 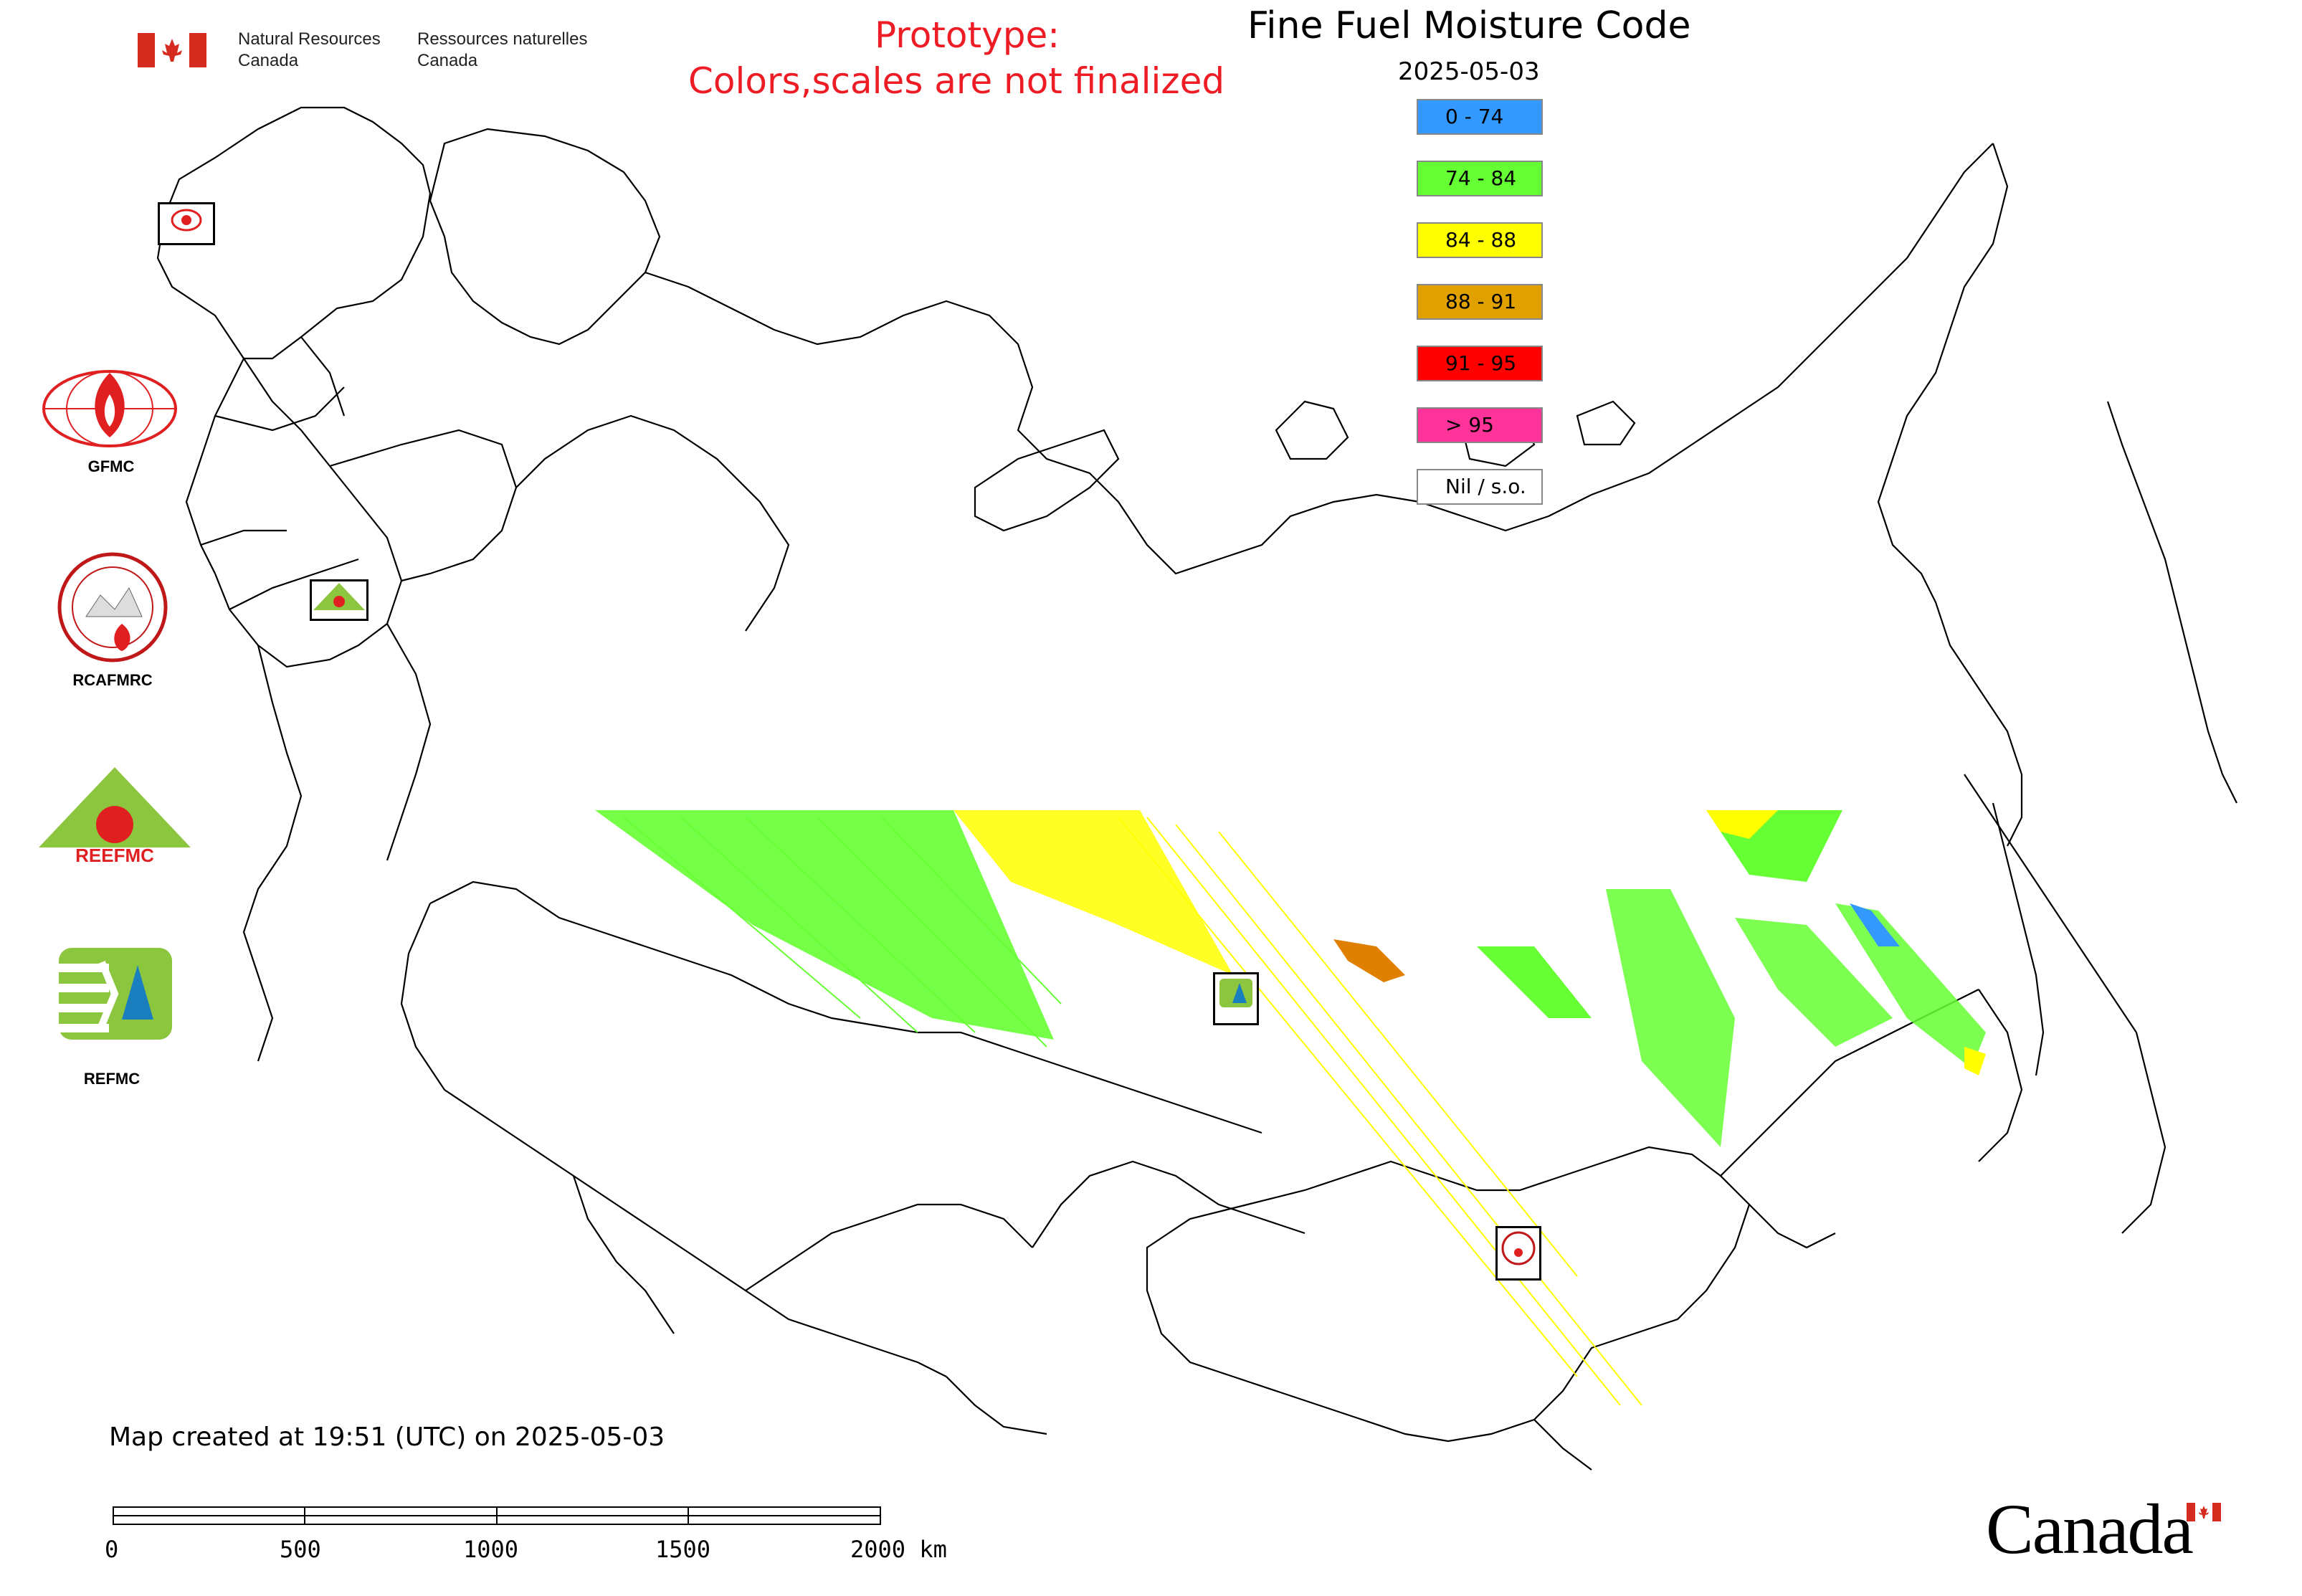 What do you see at coordinates (491, 1549) in the screenshot?
I see `scale-label-1000: 1000` at bounding box center [491, 1549].